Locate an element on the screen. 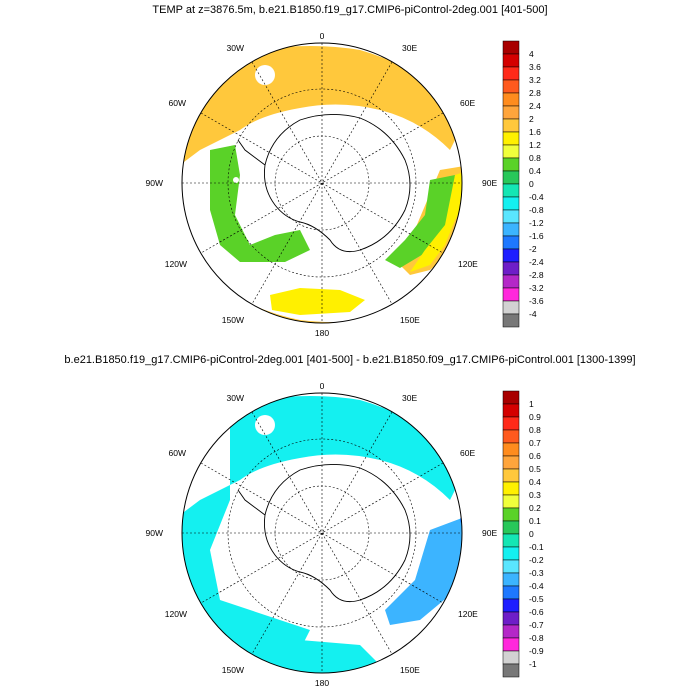 This screenshot has height=700, width=700. lon-label-30w: 30W is located at coordinates (235, 48).